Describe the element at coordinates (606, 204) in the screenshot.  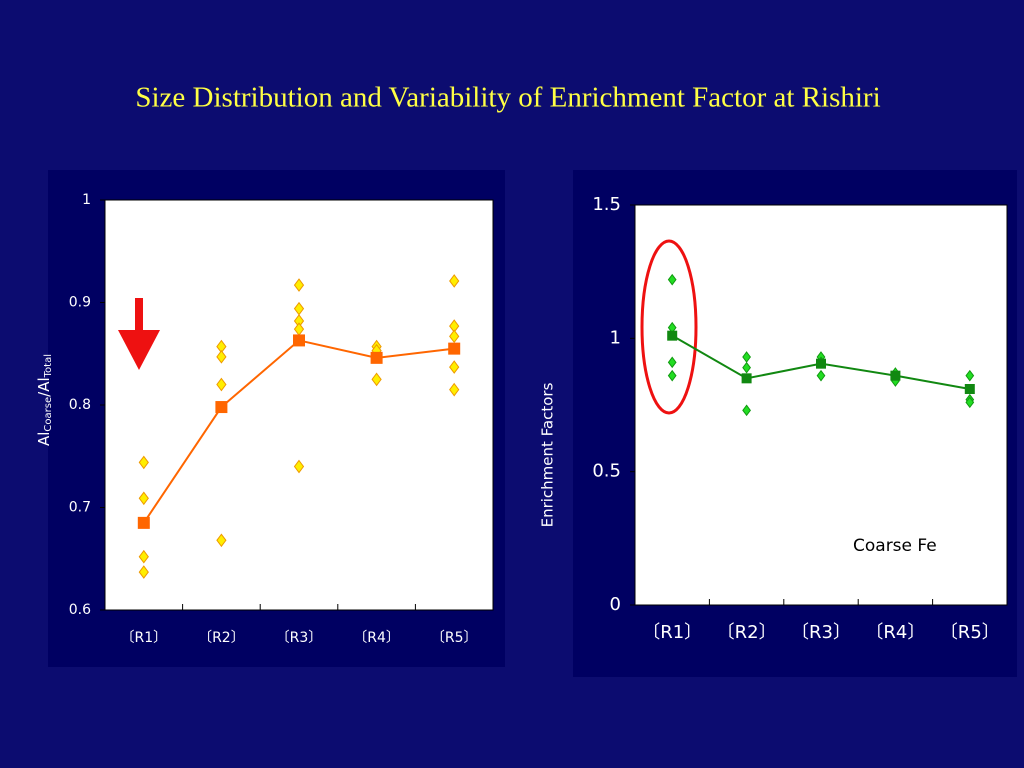
I see `y-tick-label: 1.5` at that location.